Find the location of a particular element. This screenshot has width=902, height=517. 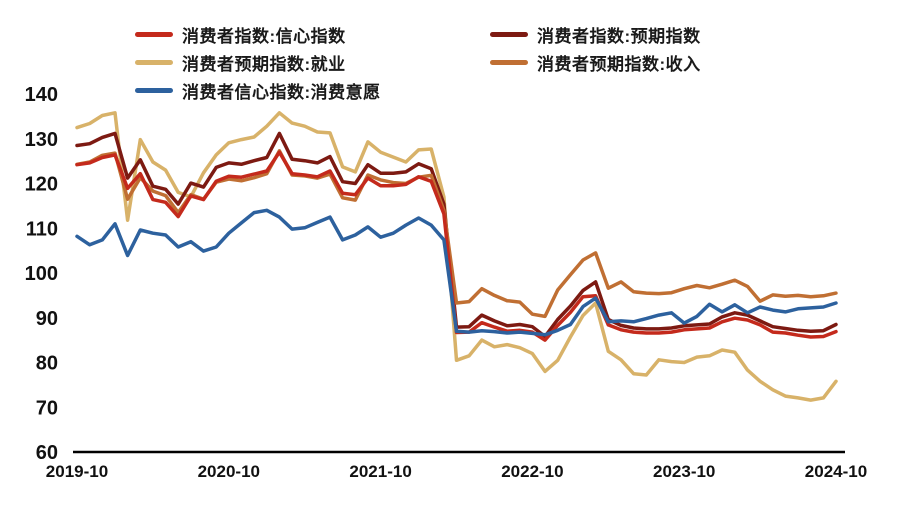

legend-label-employment: 消费者预期指数:就业 is located at coordinates (264, 64).